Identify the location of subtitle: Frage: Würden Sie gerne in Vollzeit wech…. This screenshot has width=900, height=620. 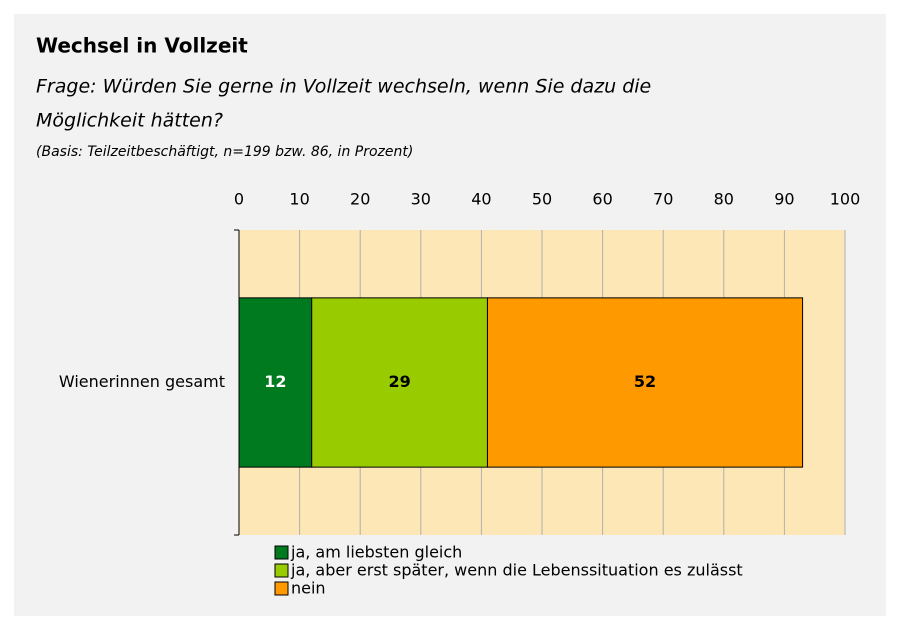
(343, 87).